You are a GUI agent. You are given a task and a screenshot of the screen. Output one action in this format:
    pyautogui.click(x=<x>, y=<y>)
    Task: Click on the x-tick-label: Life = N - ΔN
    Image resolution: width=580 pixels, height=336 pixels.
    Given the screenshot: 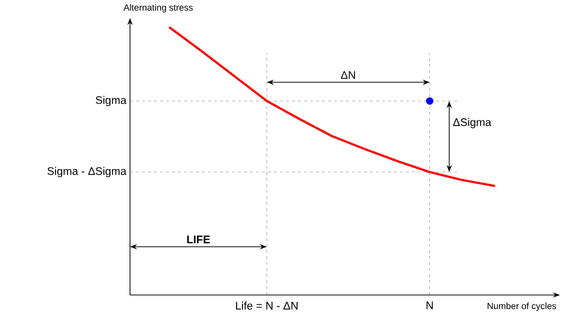 What is the action you would take?
    pyautogui.click(x=267, y=306)
    